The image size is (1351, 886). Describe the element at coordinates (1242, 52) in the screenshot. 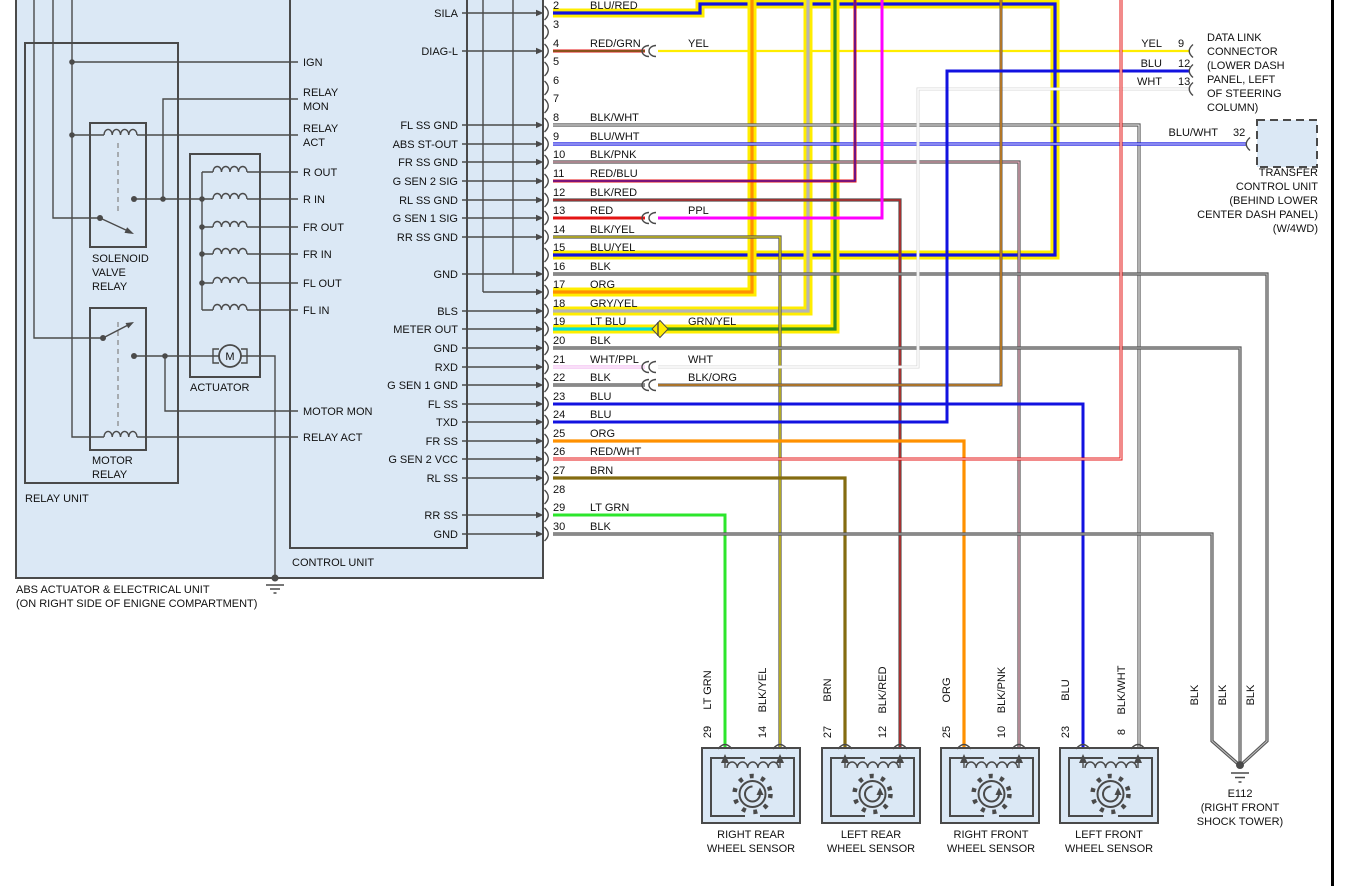

I see `dlc-caption: CONNECTOR` at that location.